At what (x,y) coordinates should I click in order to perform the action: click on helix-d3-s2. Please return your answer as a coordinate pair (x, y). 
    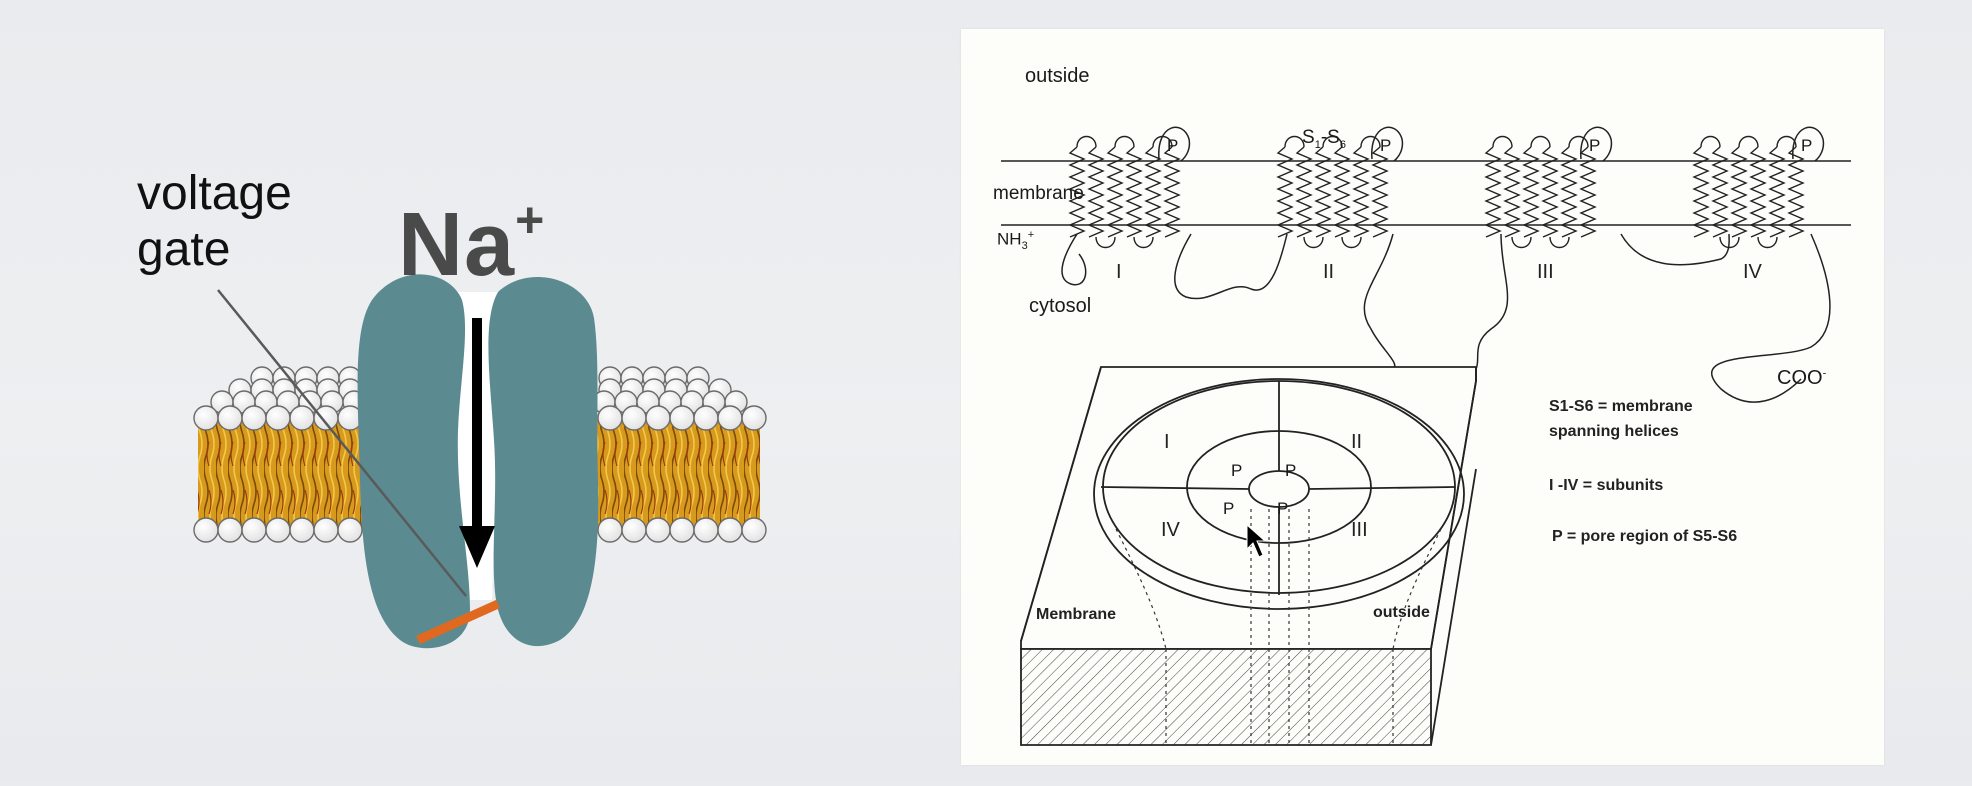
    Looking at the image, I should click on (1512, 192).